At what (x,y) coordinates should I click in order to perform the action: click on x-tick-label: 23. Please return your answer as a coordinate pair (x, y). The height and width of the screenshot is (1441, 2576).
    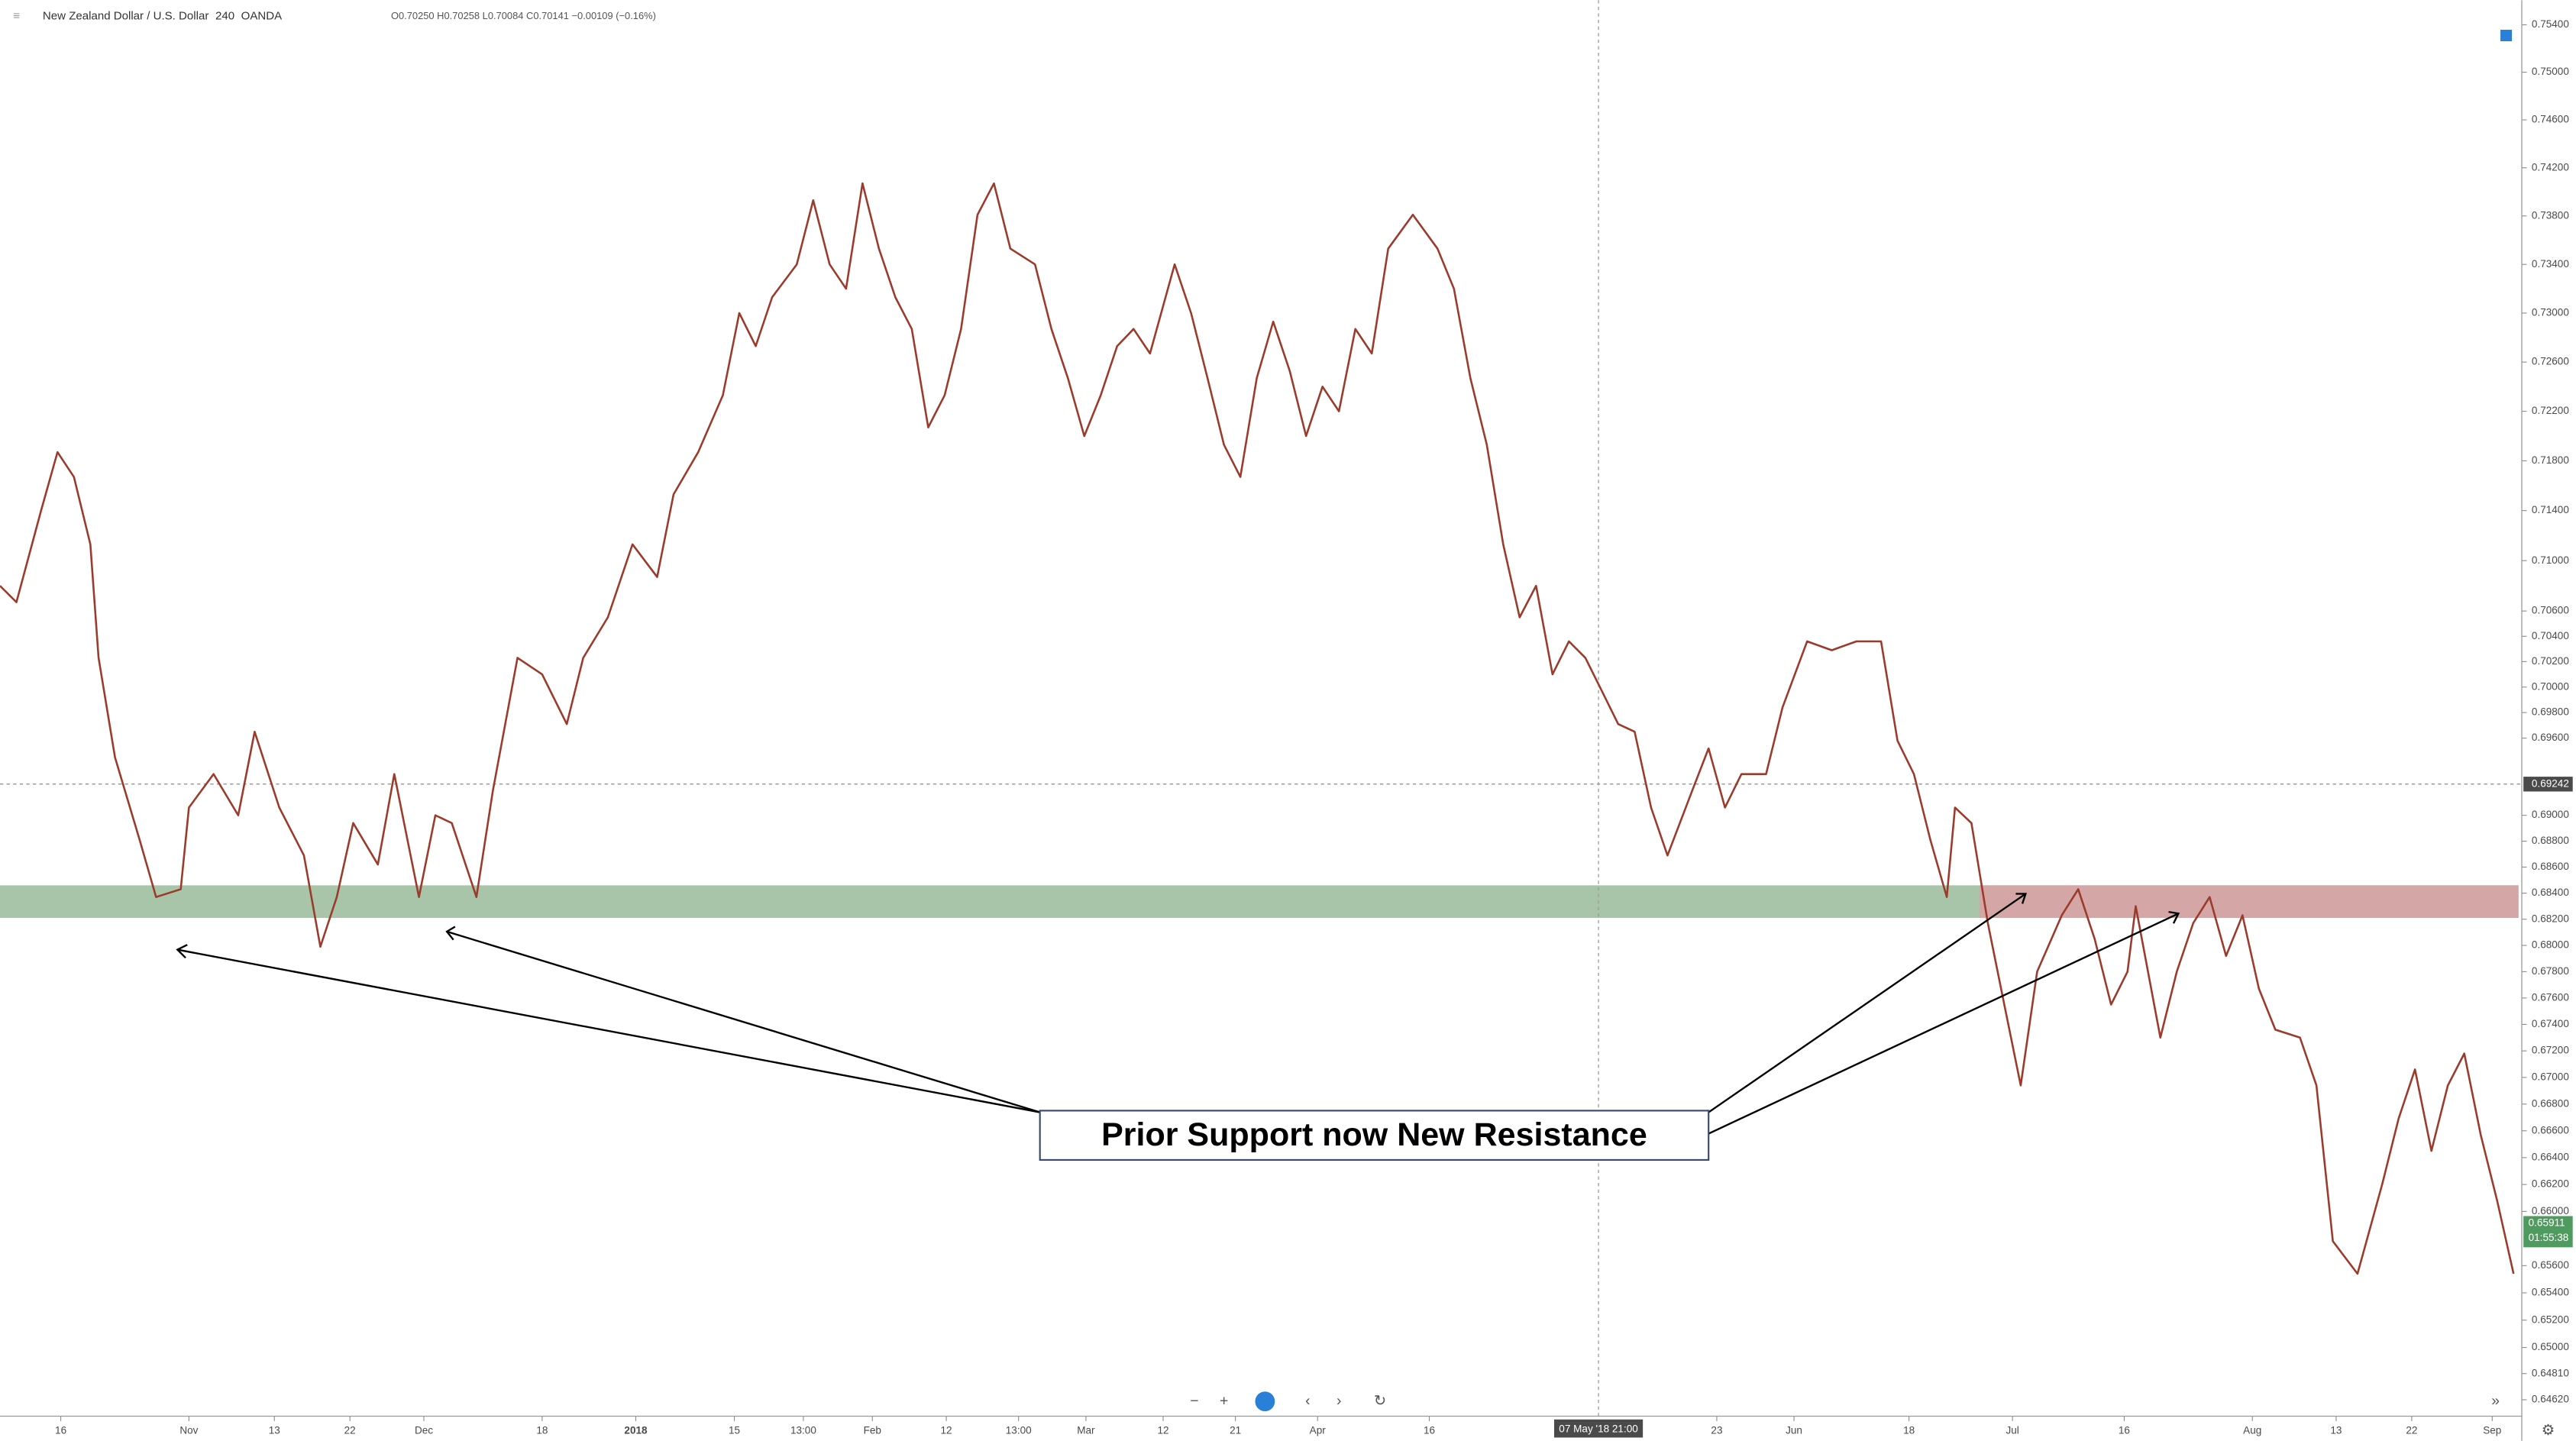
    Looking at the image, I should click on (1717, 1430).